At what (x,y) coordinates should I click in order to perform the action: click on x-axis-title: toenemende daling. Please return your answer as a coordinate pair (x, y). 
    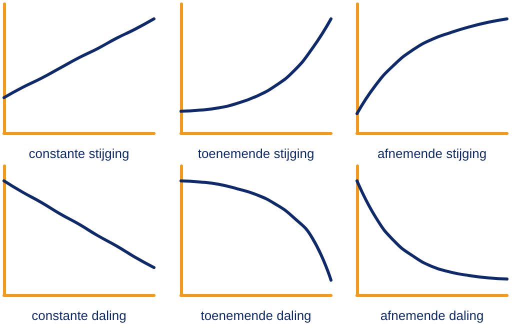
    Looking at the image, I should click on (256, 315).